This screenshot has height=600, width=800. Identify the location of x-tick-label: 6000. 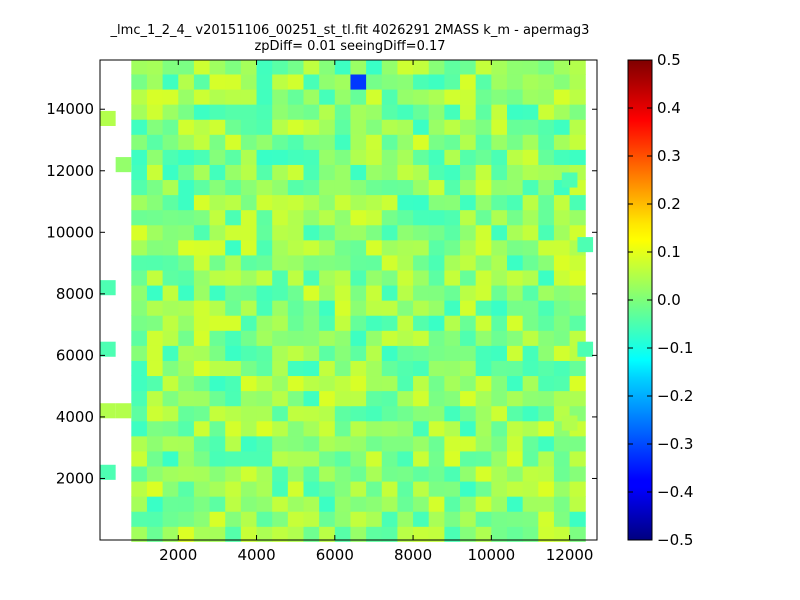
(335, 555).